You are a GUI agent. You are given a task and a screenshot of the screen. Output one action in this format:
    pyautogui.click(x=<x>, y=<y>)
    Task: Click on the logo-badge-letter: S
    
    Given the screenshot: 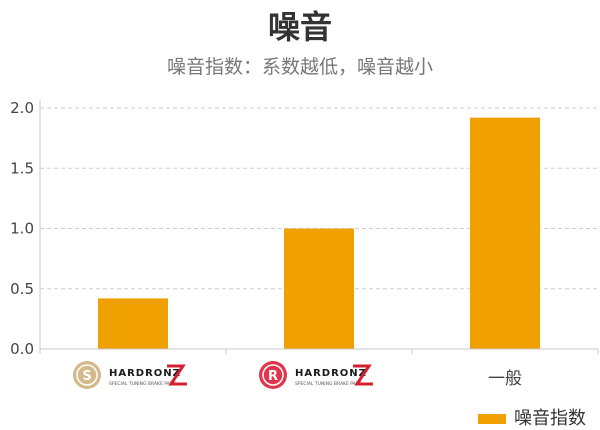 What is the action you would take?
    pyautogui.click(x=86, y=376)
    